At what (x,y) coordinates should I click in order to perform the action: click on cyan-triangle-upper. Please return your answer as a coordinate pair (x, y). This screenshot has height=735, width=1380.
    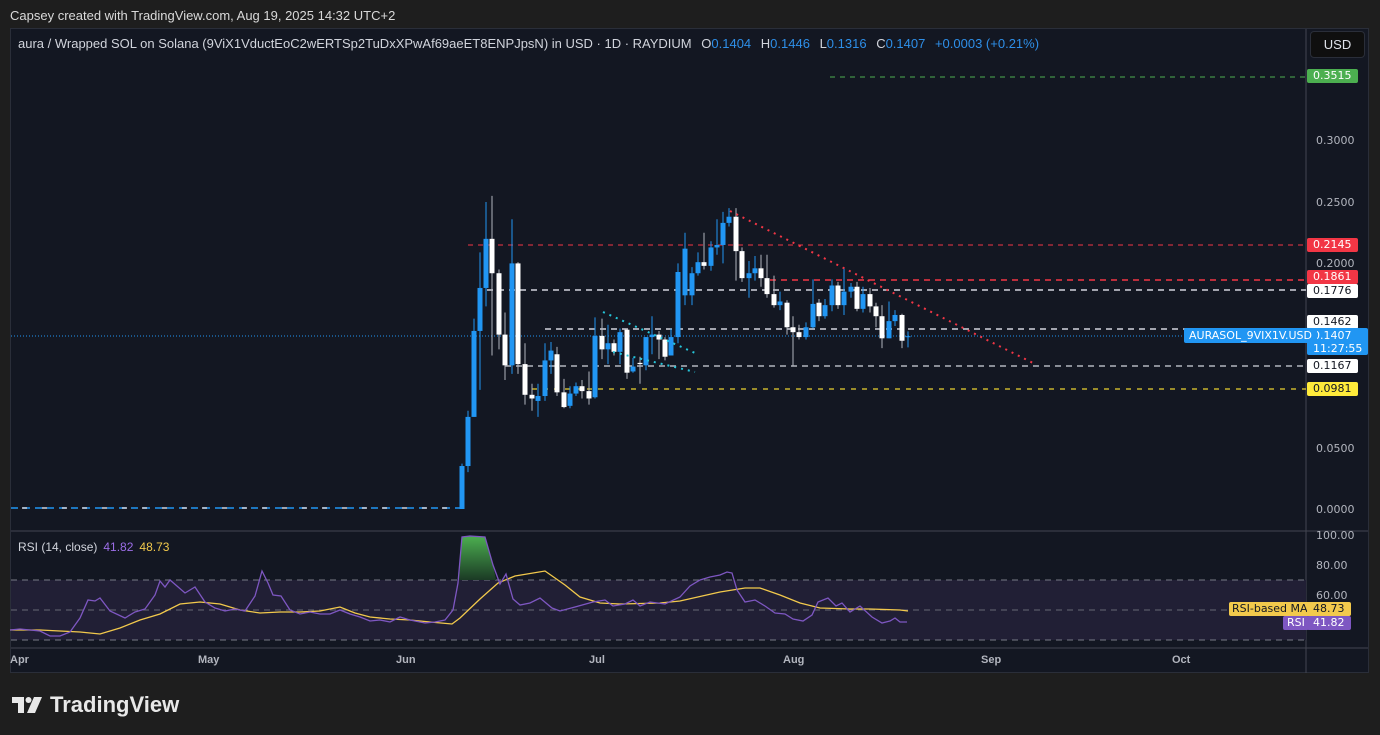
    Looking at the image, I should click on (649, 332).